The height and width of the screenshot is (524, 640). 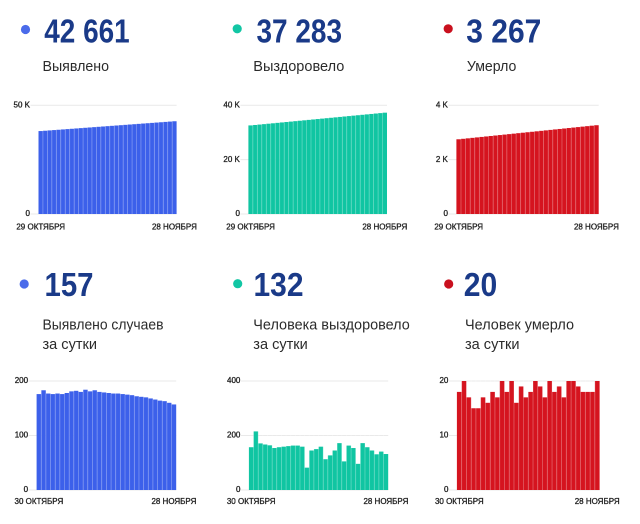 What do you see at coordinates (231, 159) in the screenshot?
I see `svg-text: 20 K` at bounding box center [231, 159].